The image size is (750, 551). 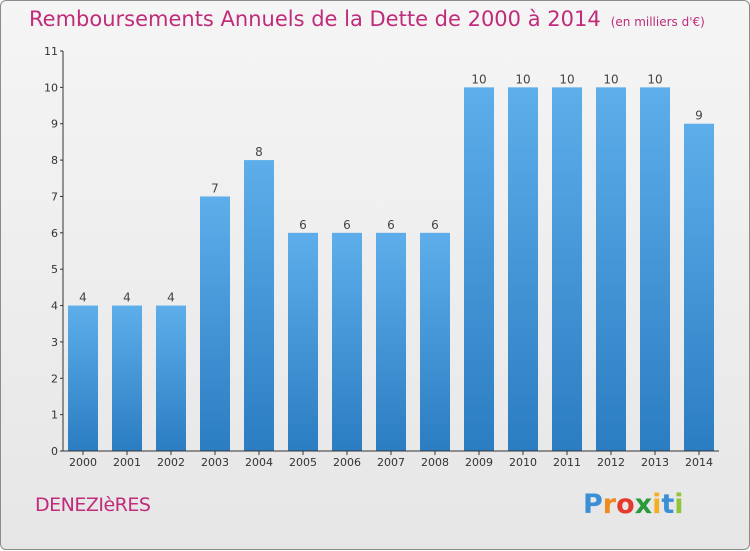 I want to click on x-tick-label-2011: 2011, so click(x=567, y=462).